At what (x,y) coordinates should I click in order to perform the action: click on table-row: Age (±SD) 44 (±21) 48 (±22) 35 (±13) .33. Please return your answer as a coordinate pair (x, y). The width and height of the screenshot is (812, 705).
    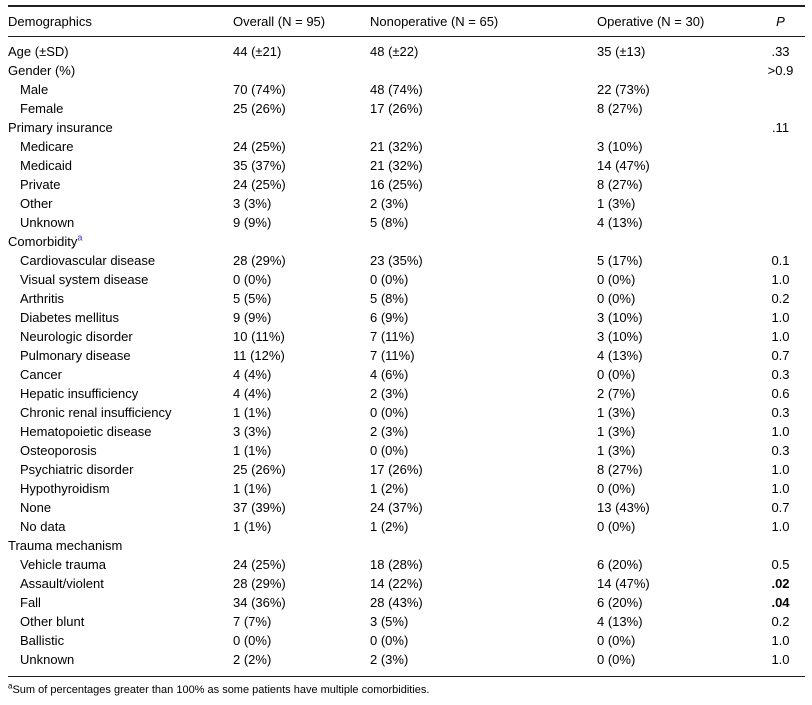
    Looking at the image, I should click on (406, 48).